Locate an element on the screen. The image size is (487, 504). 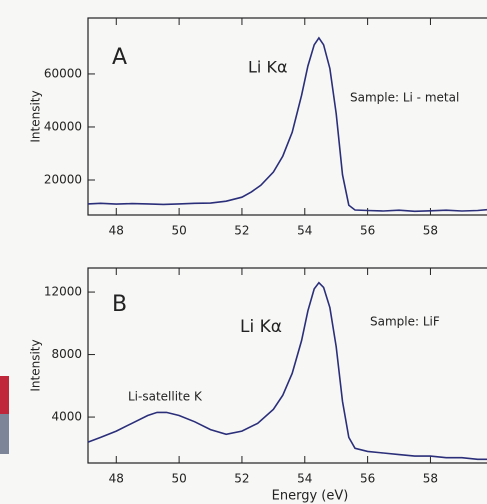
y-tick-label: 40000 is located at coordinates (63, 126).